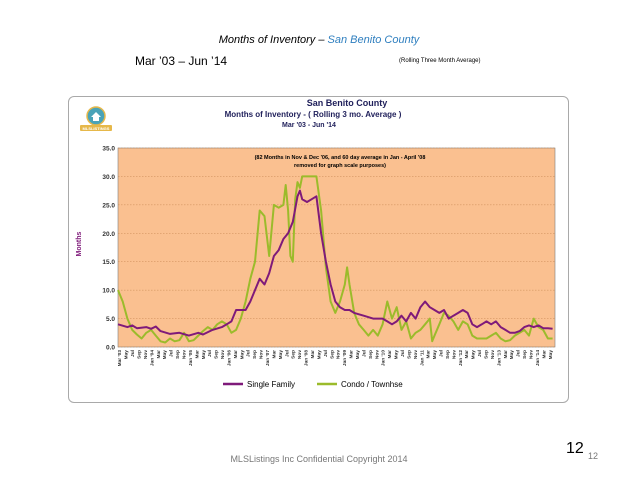 Image resolution: width=638 pixels, height=479 pixels. I want to click on x-tick-label: Jan '09, so click(345, 358).